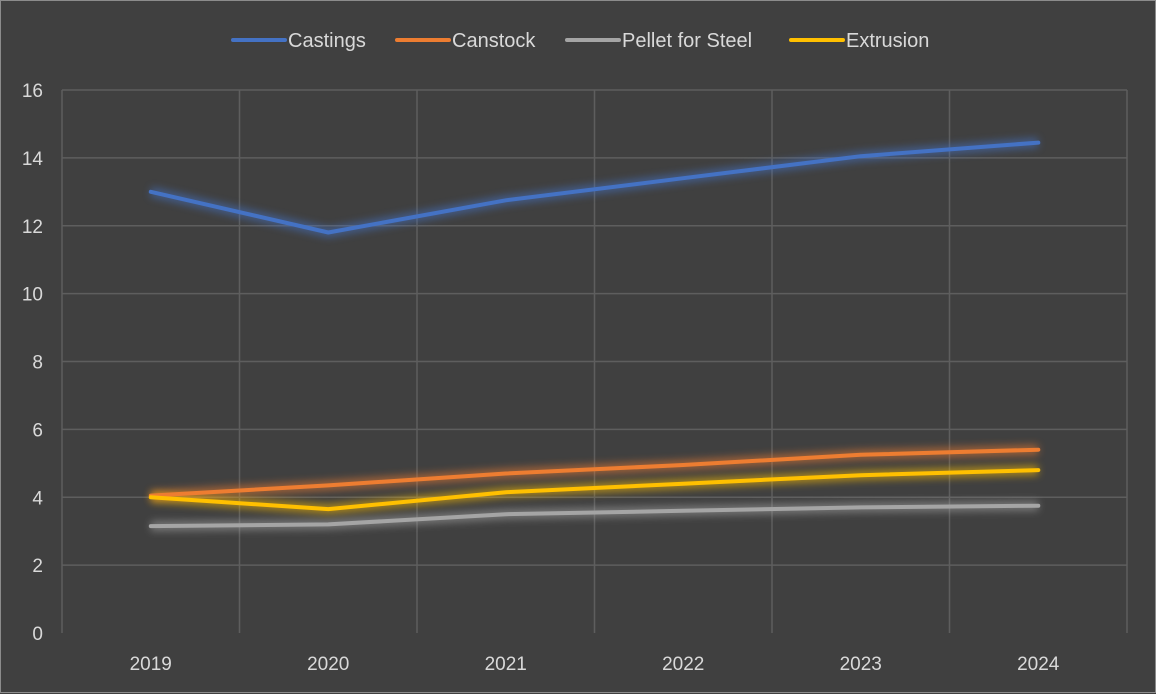  Describe the element at coordinates (595, 664) in the screenshot. I see `x-axis-tick-labels: 2019 2020 2021 2022 2023 2024` at that location.